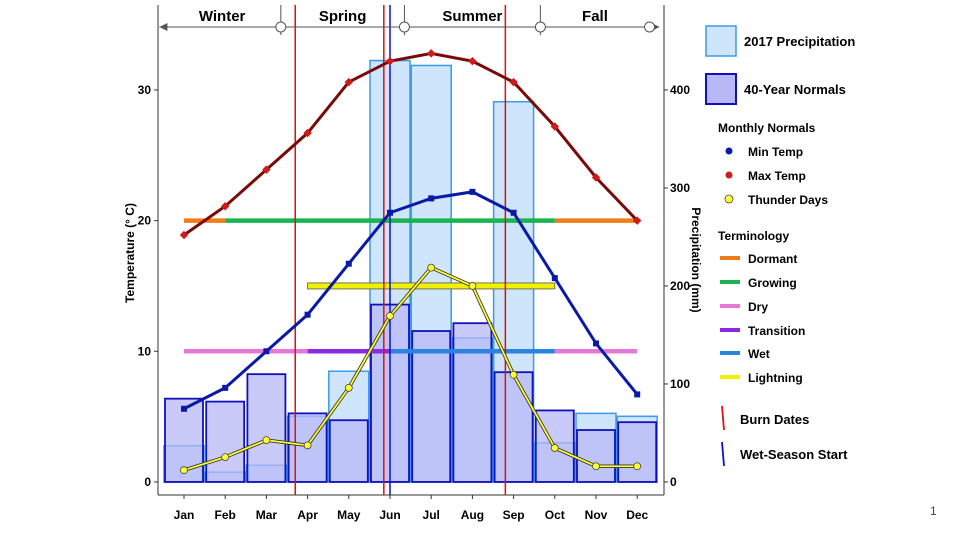 Image resolution: width=960 pixels, height=545 pixels. I want to click on x-tick-label: Sep, so click(514, 515).